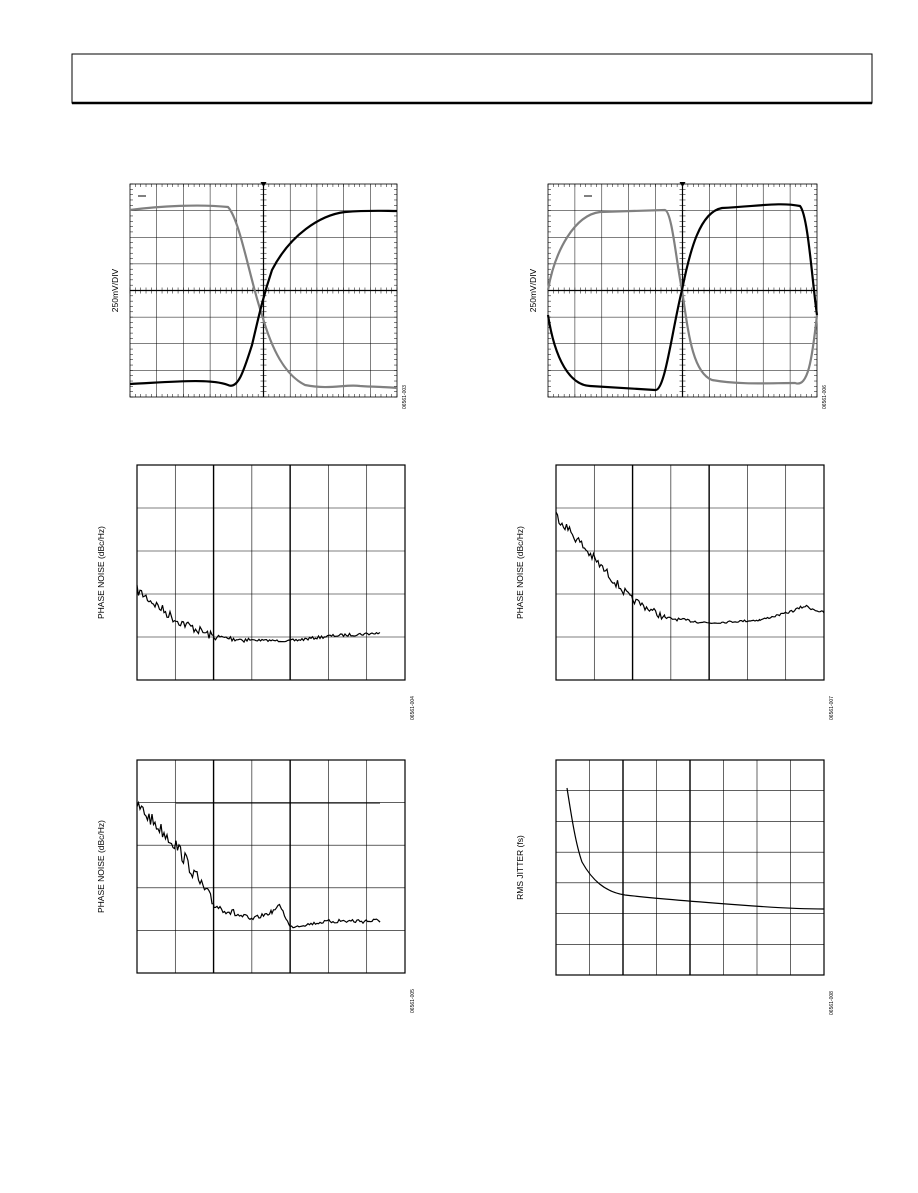 The width and height of the screenshot is (918, 1193). I want to click on figure-id: 06561-006, so click(825, 397).